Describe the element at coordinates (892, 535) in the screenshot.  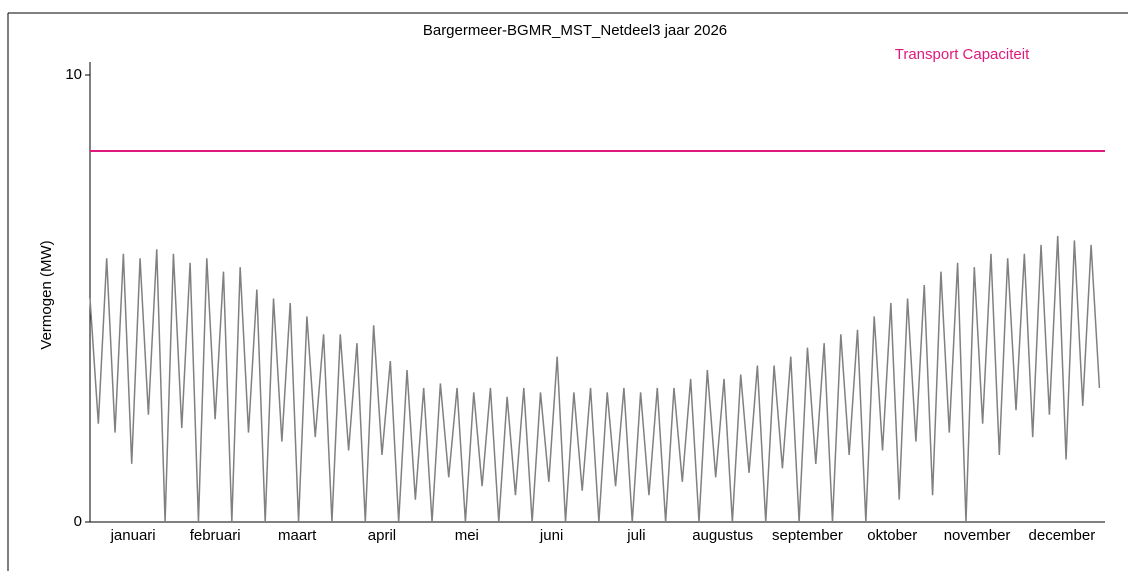
I see `x-tick-label: oktober` at that location.